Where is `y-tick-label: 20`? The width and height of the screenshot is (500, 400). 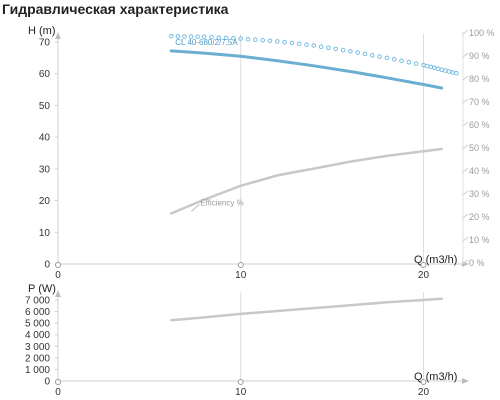 y-tick-label: 20 is located at coordinates (45, 201).